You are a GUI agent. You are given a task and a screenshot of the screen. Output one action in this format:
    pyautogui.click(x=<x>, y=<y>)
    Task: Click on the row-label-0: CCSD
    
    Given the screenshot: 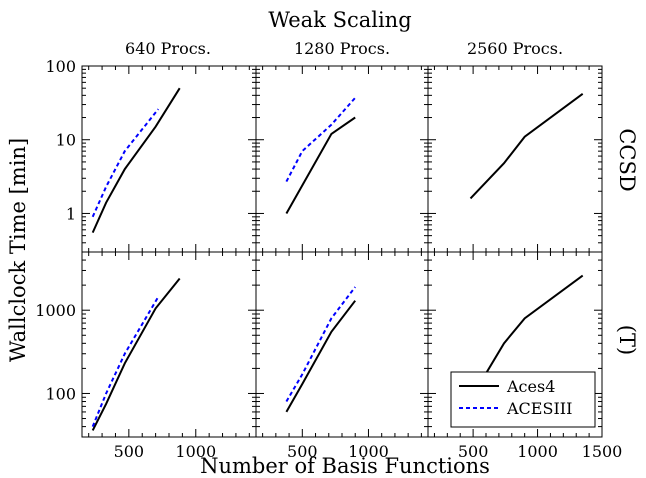 What is the action you would take?
    pyautogui.click(x=627, y=159)
    